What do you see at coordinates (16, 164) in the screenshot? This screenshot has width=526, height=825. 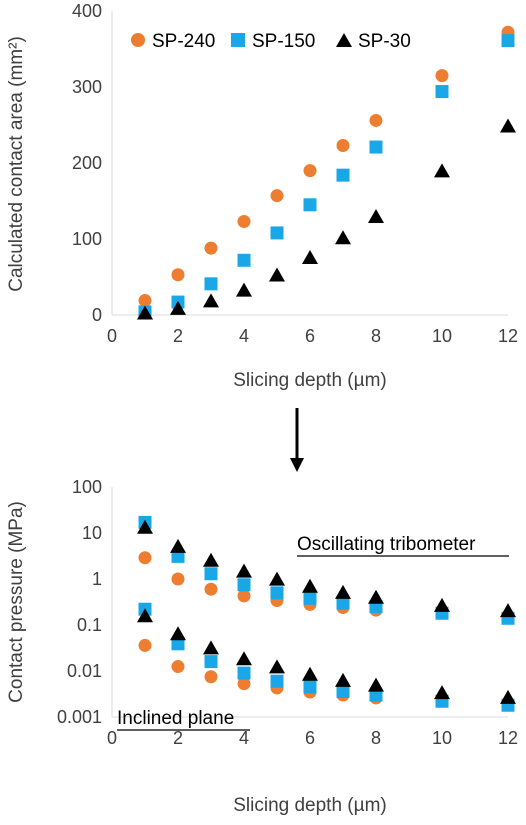 I see `contact-area-y-axis-title: Calculated contact area (mm²)` at bounding box center [16, 164].